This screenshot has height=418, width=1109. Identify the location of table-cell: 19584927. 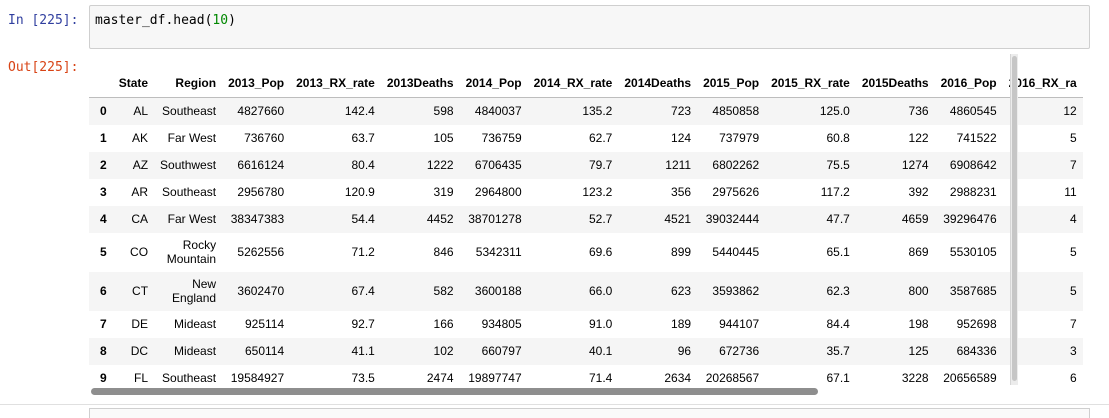
(257, 378).